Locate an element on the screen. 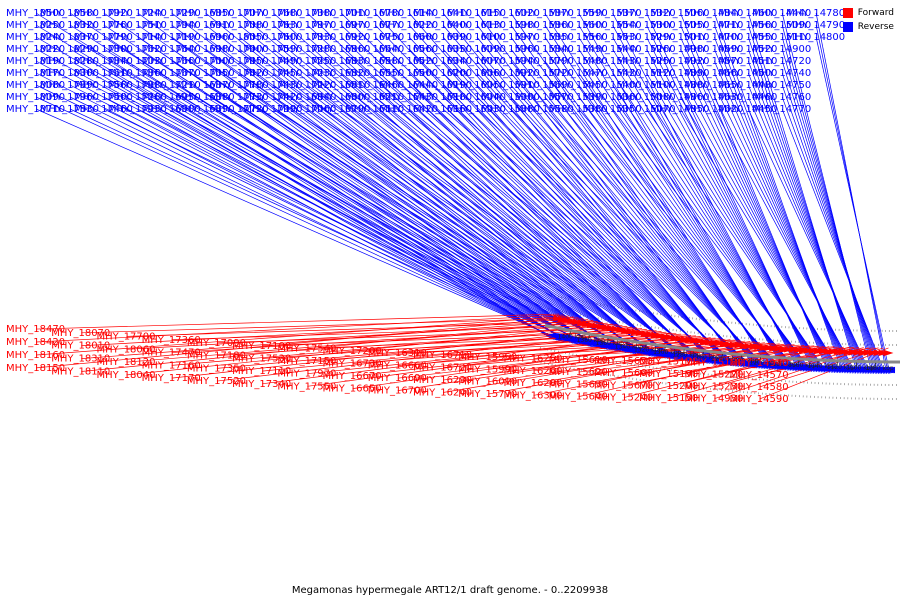 This screenshot has width=900, height=600. gene-label: MHY_15660 is located at coordinates (623, 373).